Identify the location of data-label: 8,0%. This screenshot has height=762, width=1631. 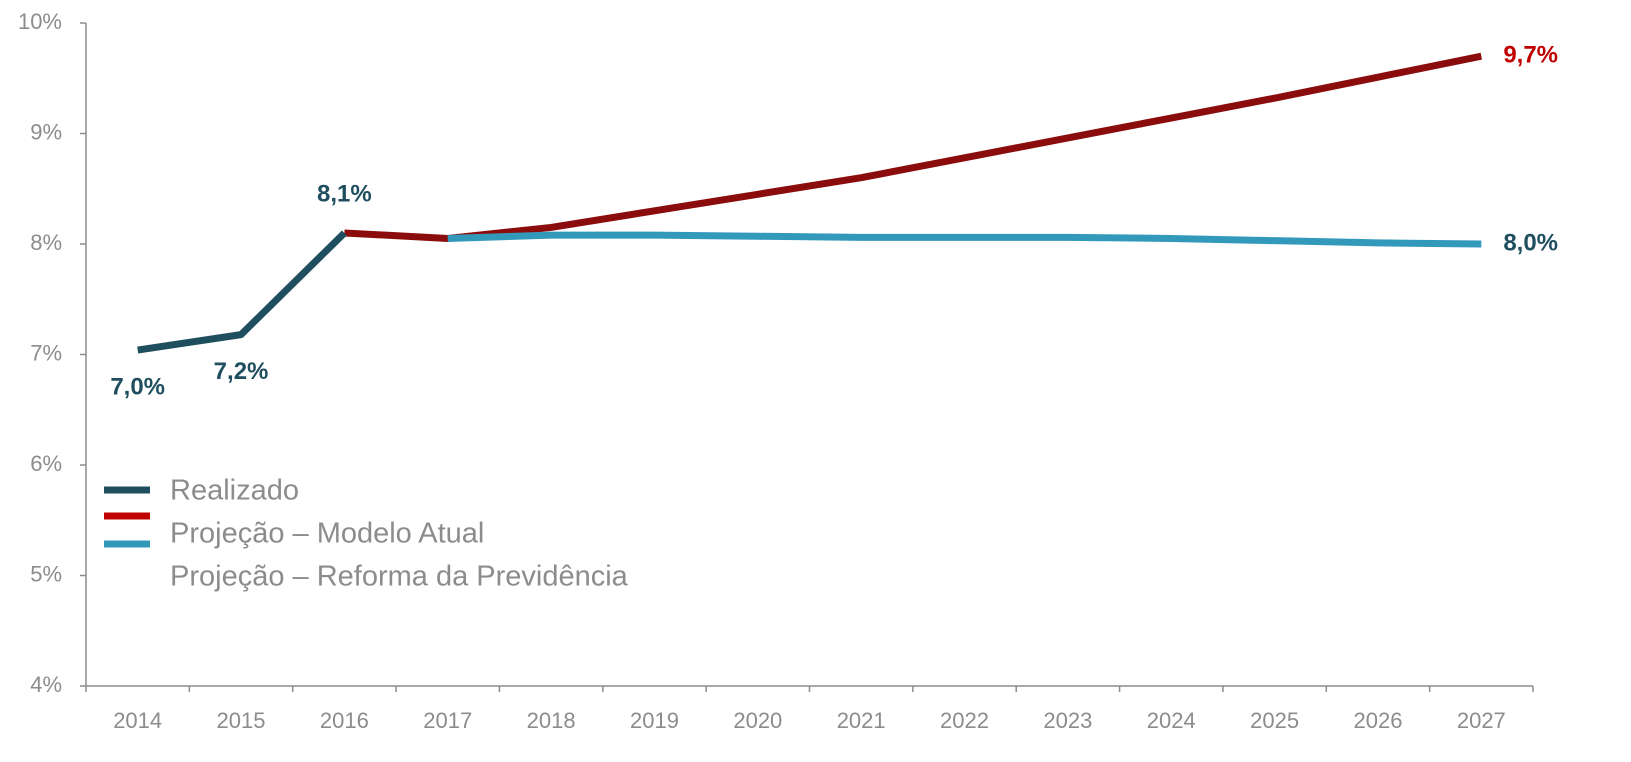
(1530, 242).